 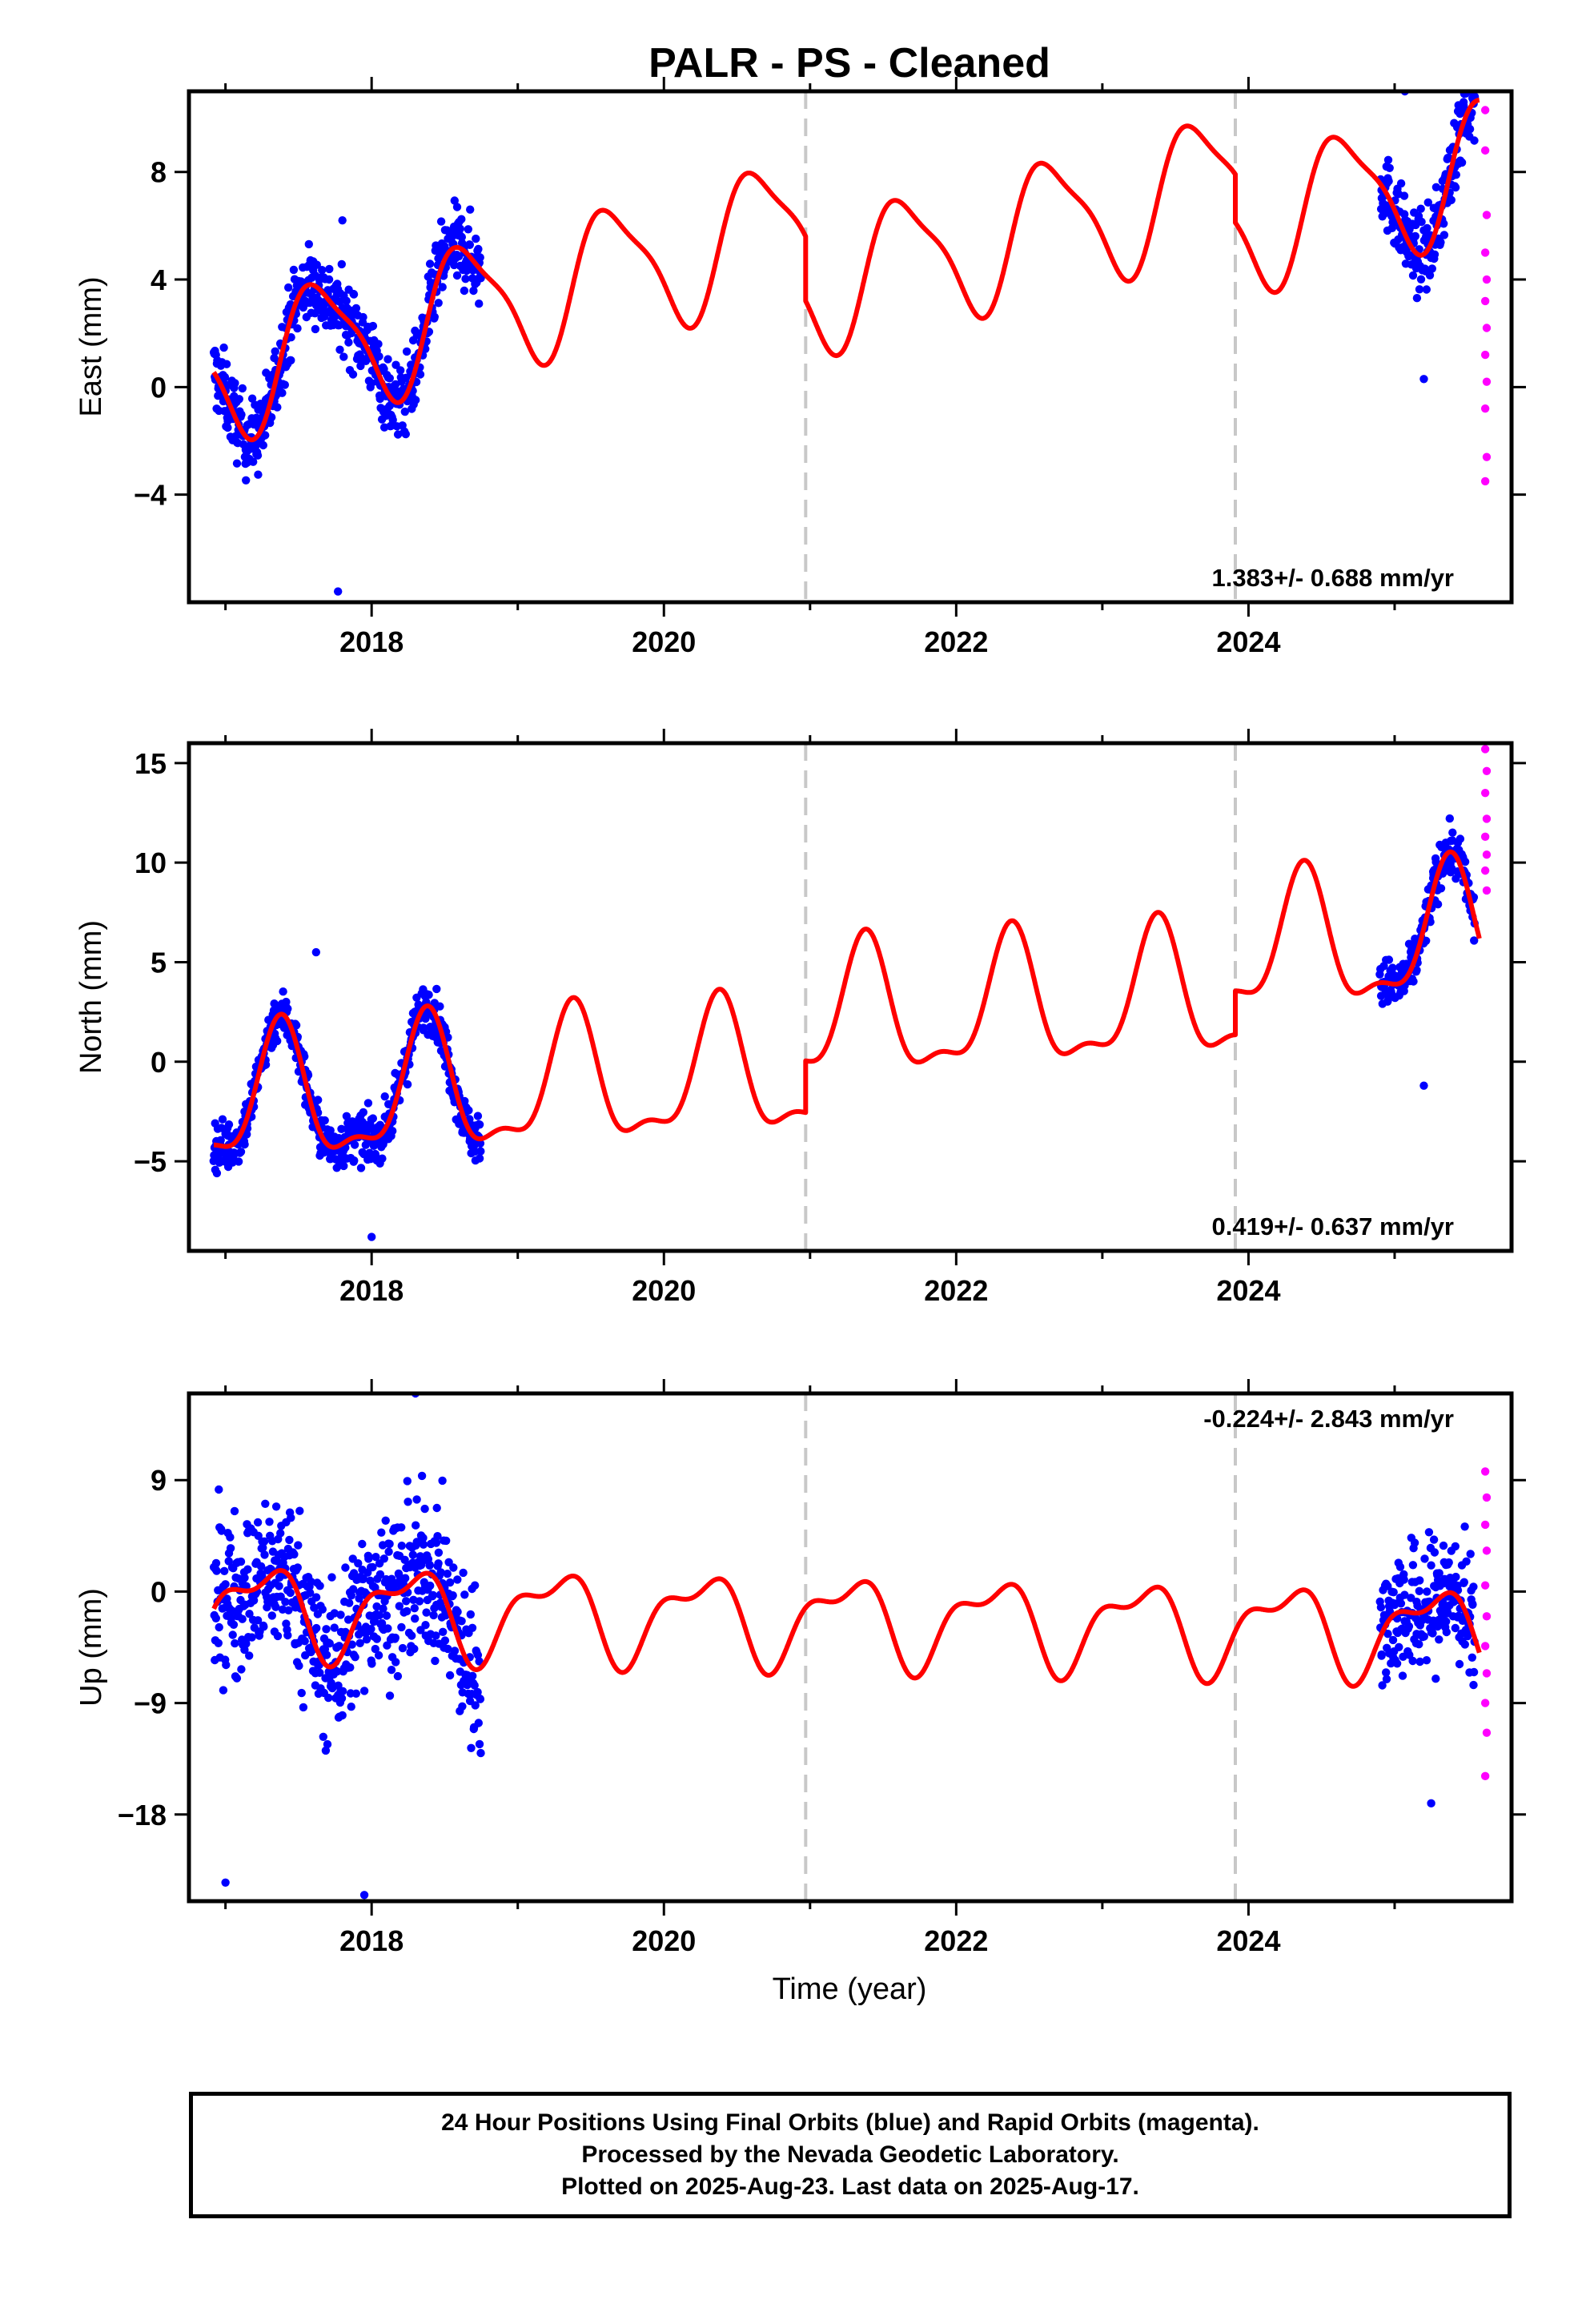 I want to click on east-x-tick-label-2018: 2018, so click(x=371, y=641).